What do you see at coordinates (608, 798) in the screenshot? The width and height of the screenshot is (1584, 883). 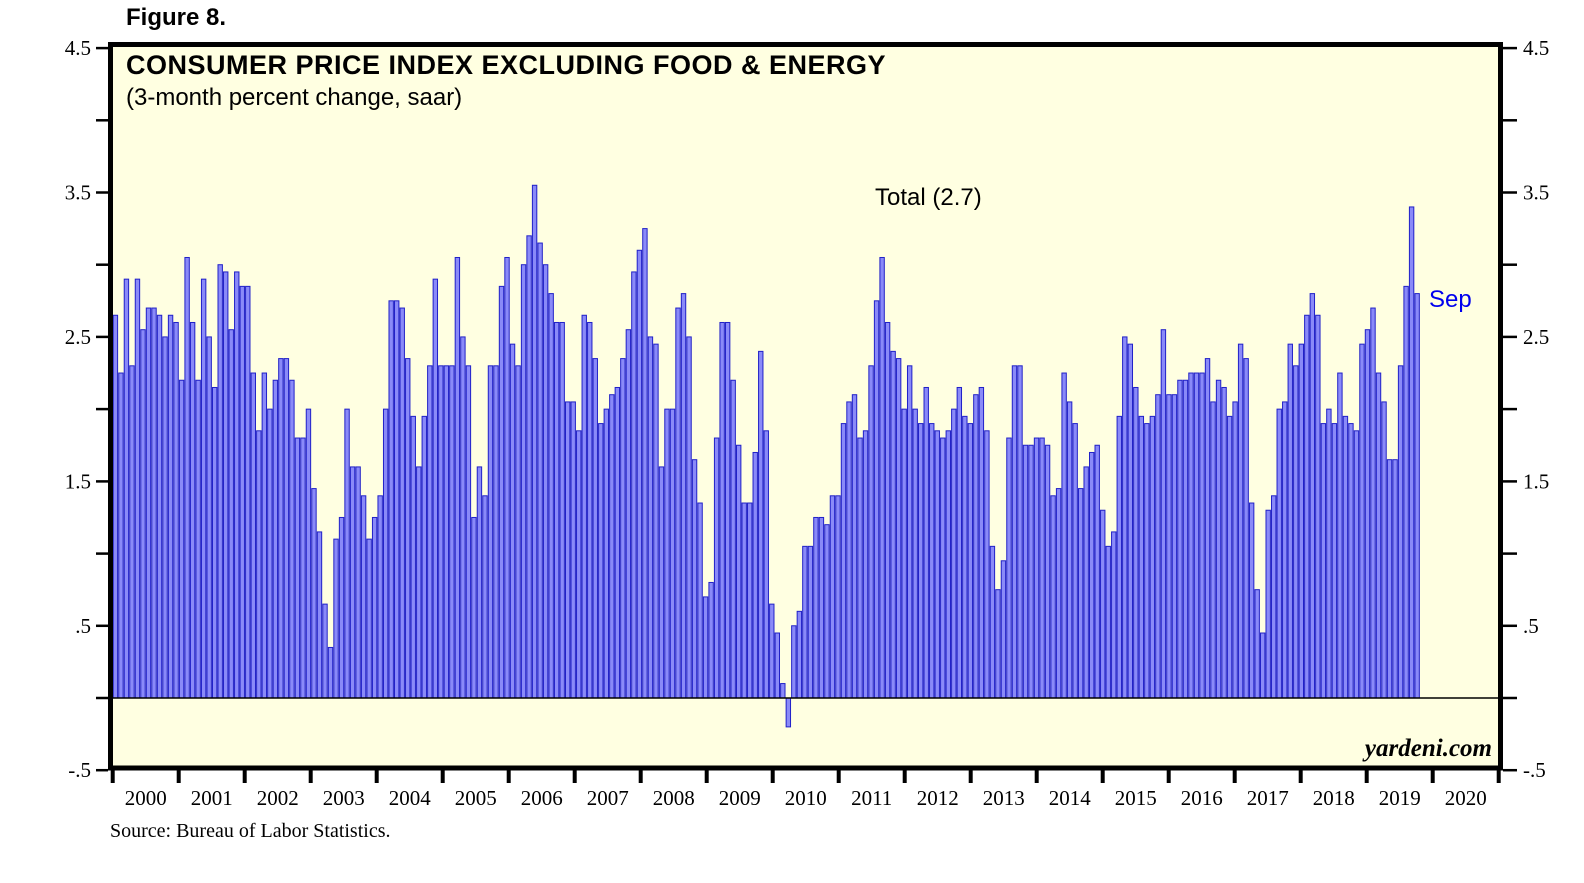 I see `x-axis-year-label: 2007` at bounding box center [608, 798].